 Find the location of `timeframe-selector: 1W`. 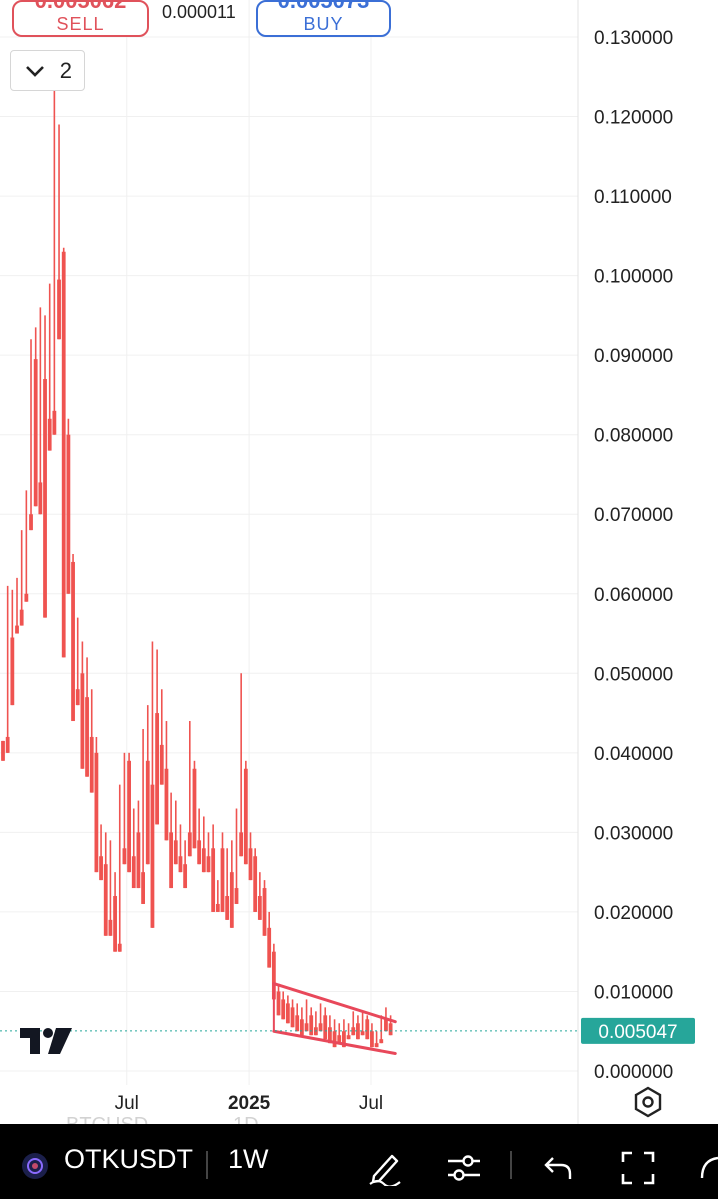

timeframe-selector: 1W is located at coordinates (248, 1159).